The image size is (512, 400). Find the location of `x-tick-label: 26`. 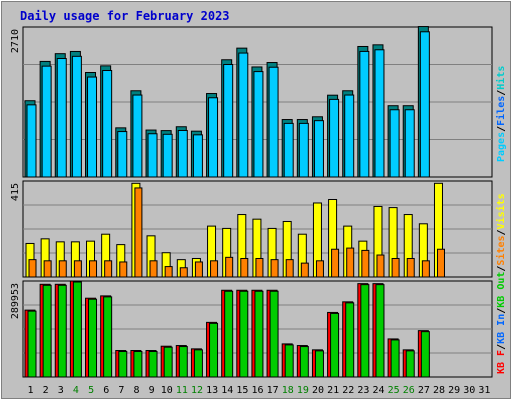

x-tick-label: 26 is located at coordinates (409, 390).